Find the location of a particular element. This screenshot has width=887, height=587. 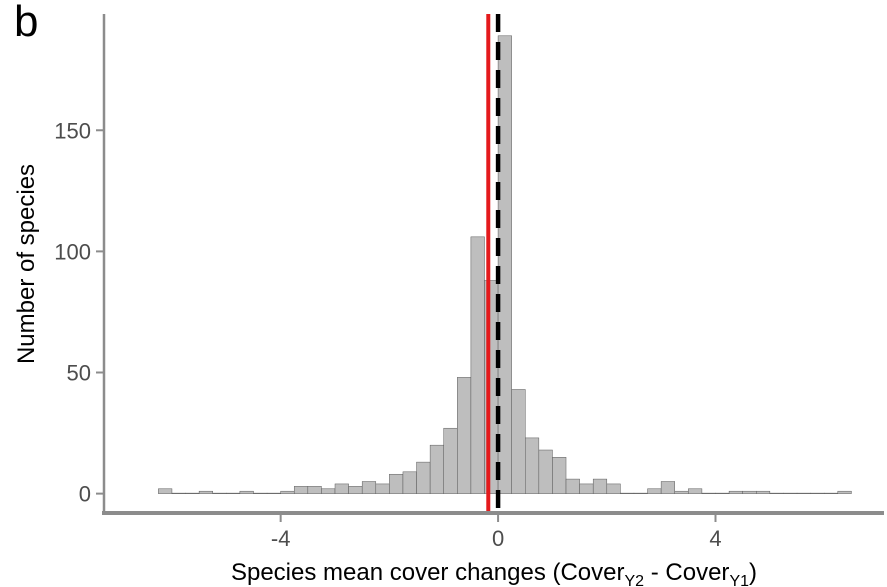

x-axis-title-main: Species mean cover changes (Cover is located at coordinates (428, 572).